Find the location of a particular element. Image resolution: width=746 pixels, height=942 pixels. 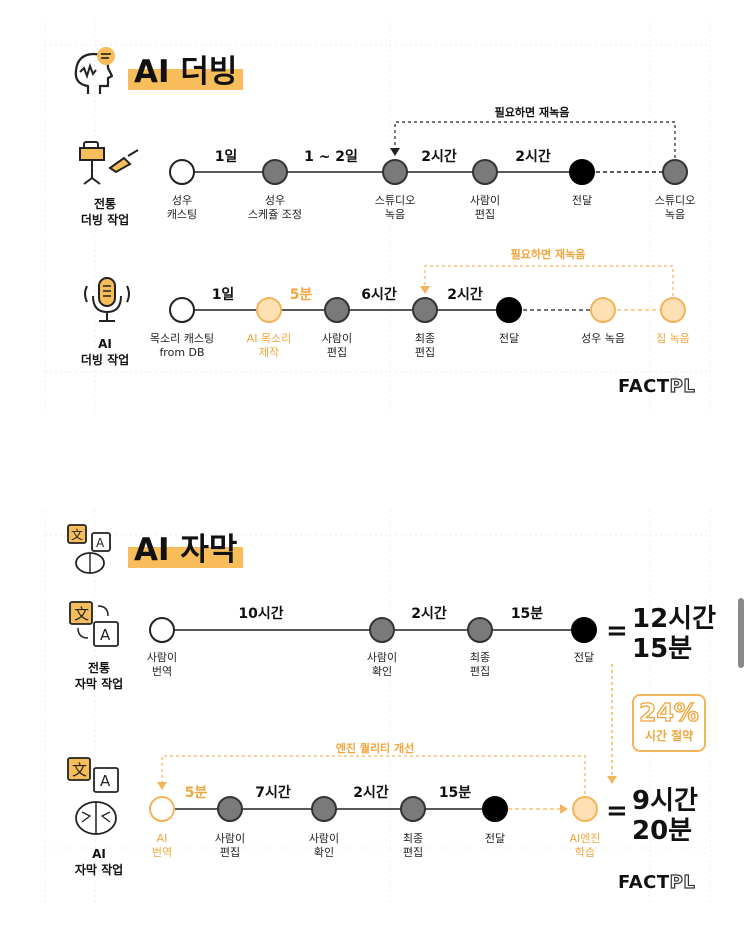

subtitle-title: AI 자막 is located at coordinates (185, 550).